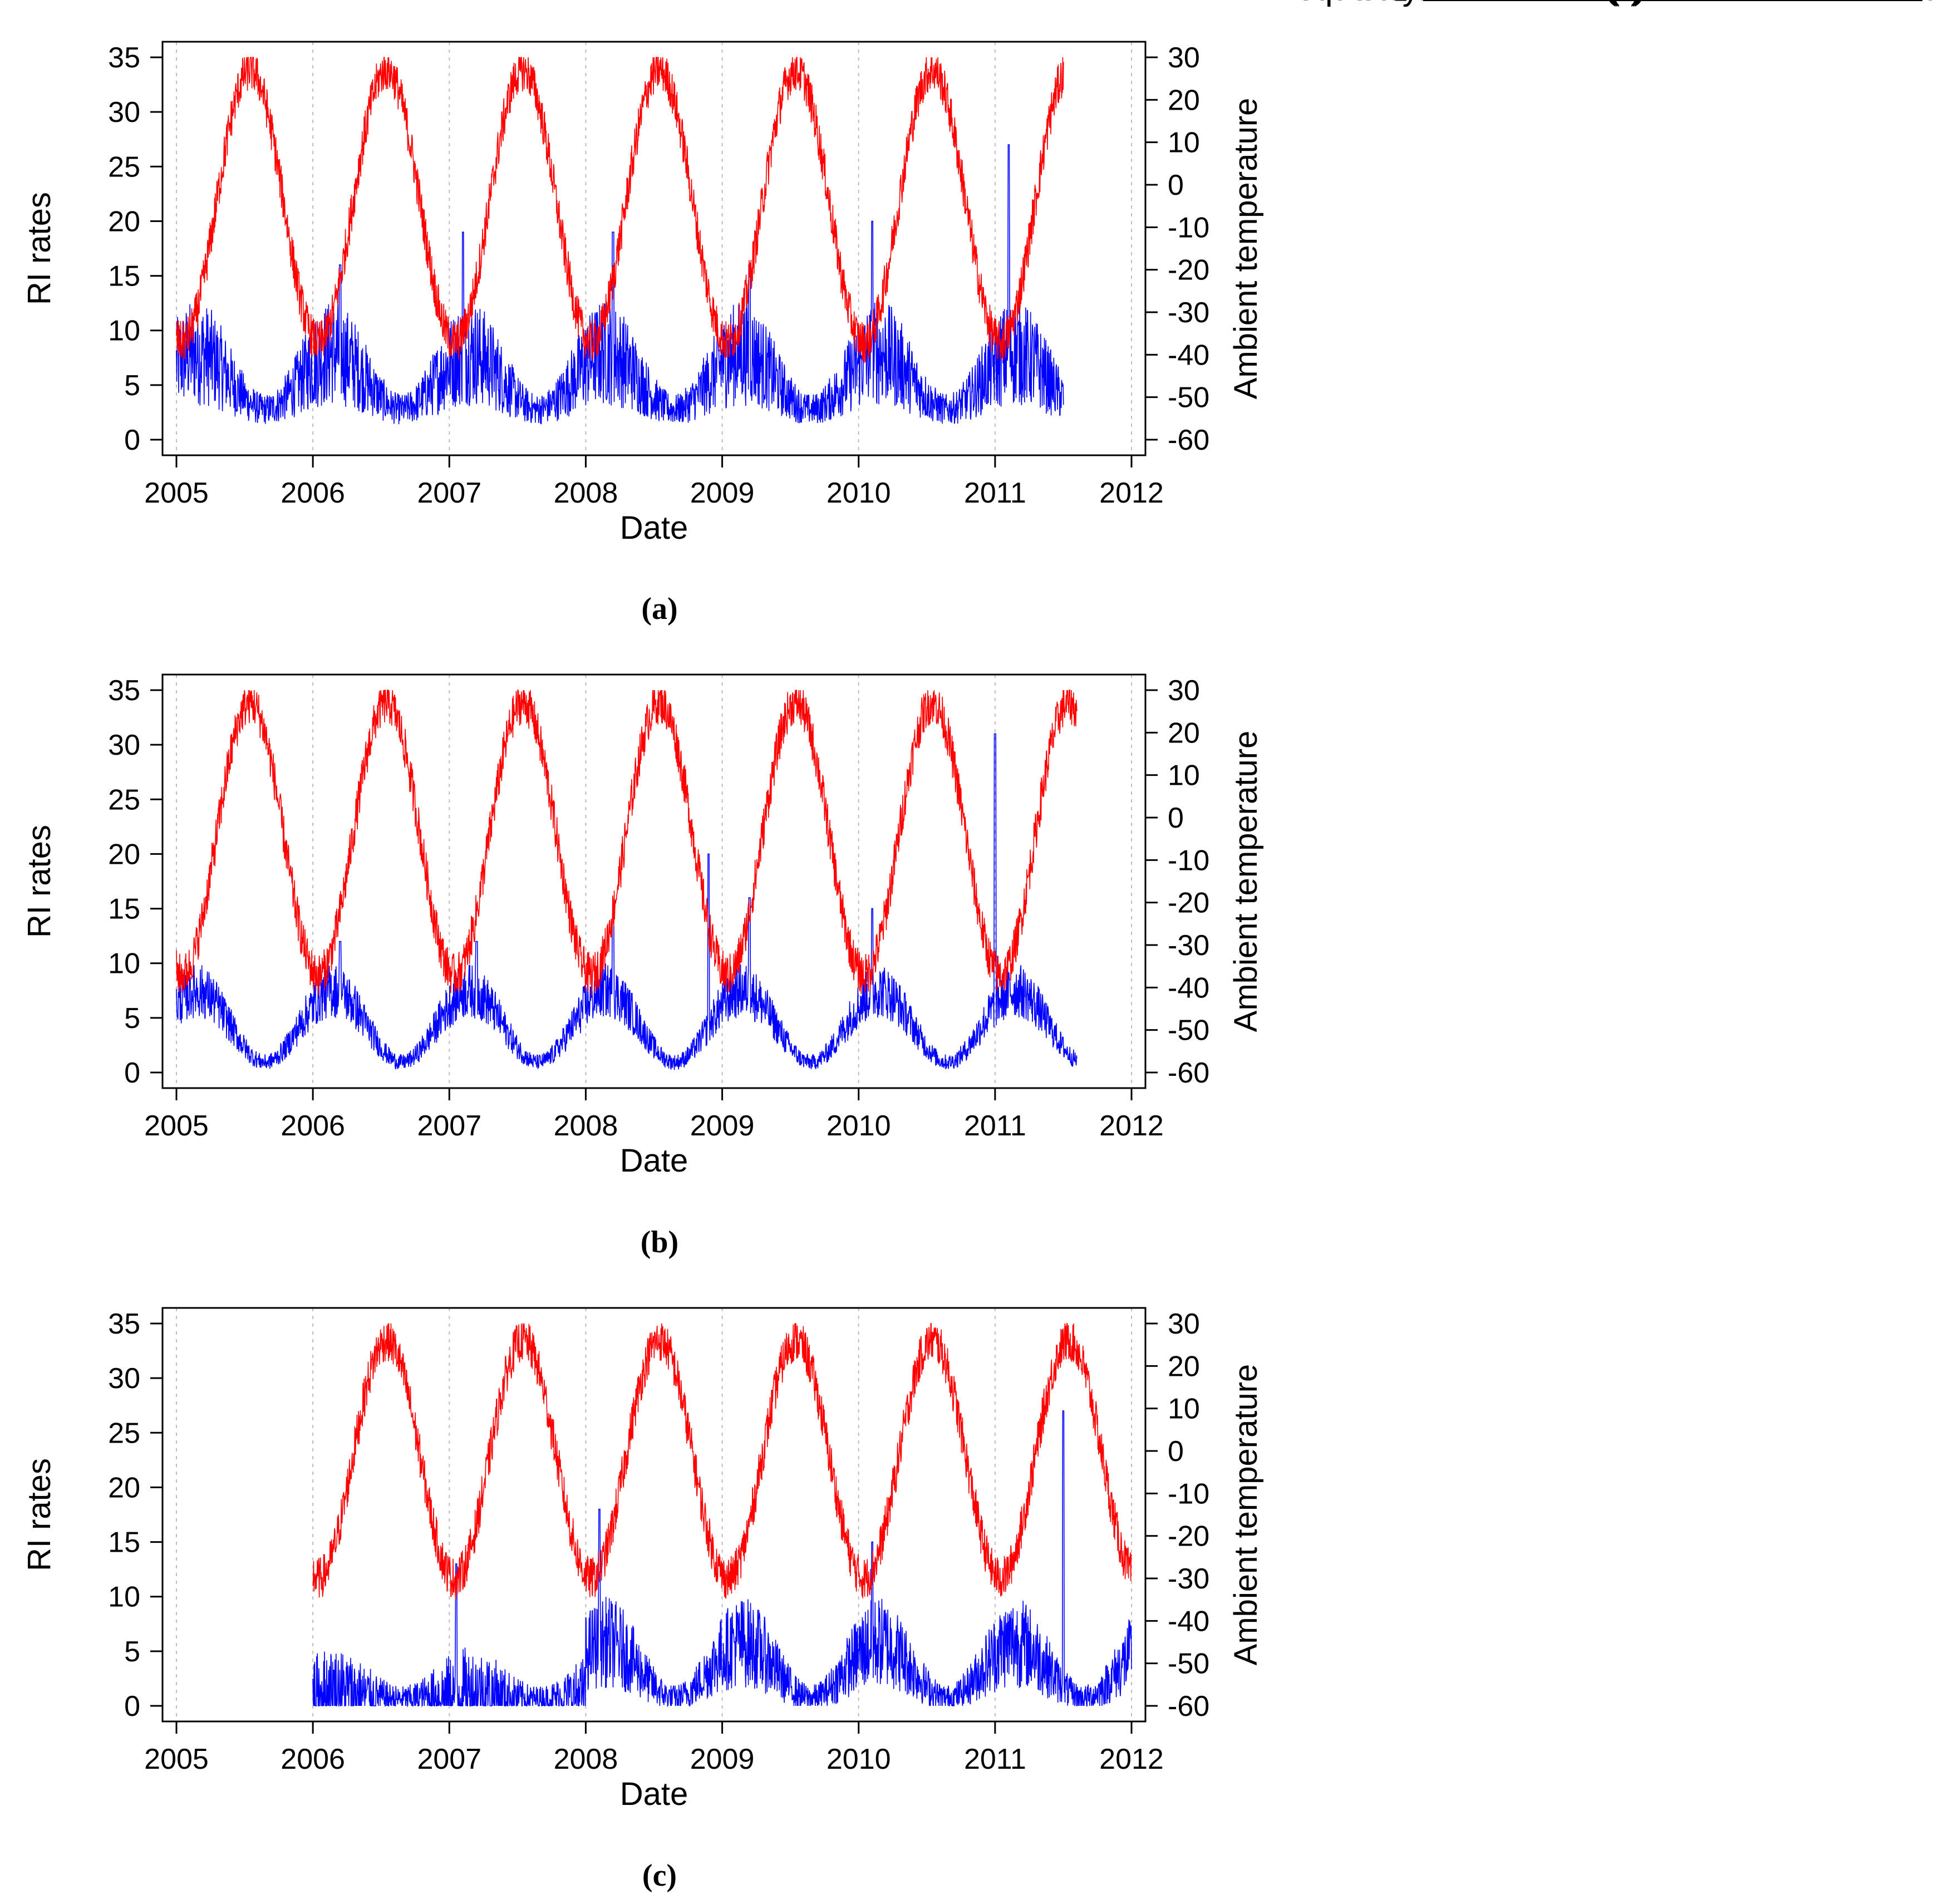 This screenshot has width=1943, height=1904. I want to click on x-tick-label: 5, so click(1506, 3).